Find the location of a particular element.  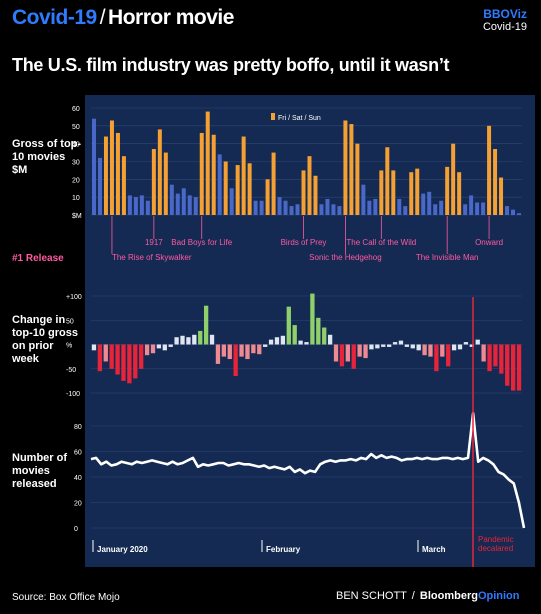

line-tick-label: 20 is located at coordinates (78, 504).